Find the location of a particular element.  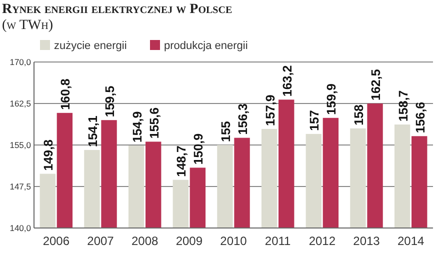

x-tick-label: 2010 is located at coordinates (234, 241).